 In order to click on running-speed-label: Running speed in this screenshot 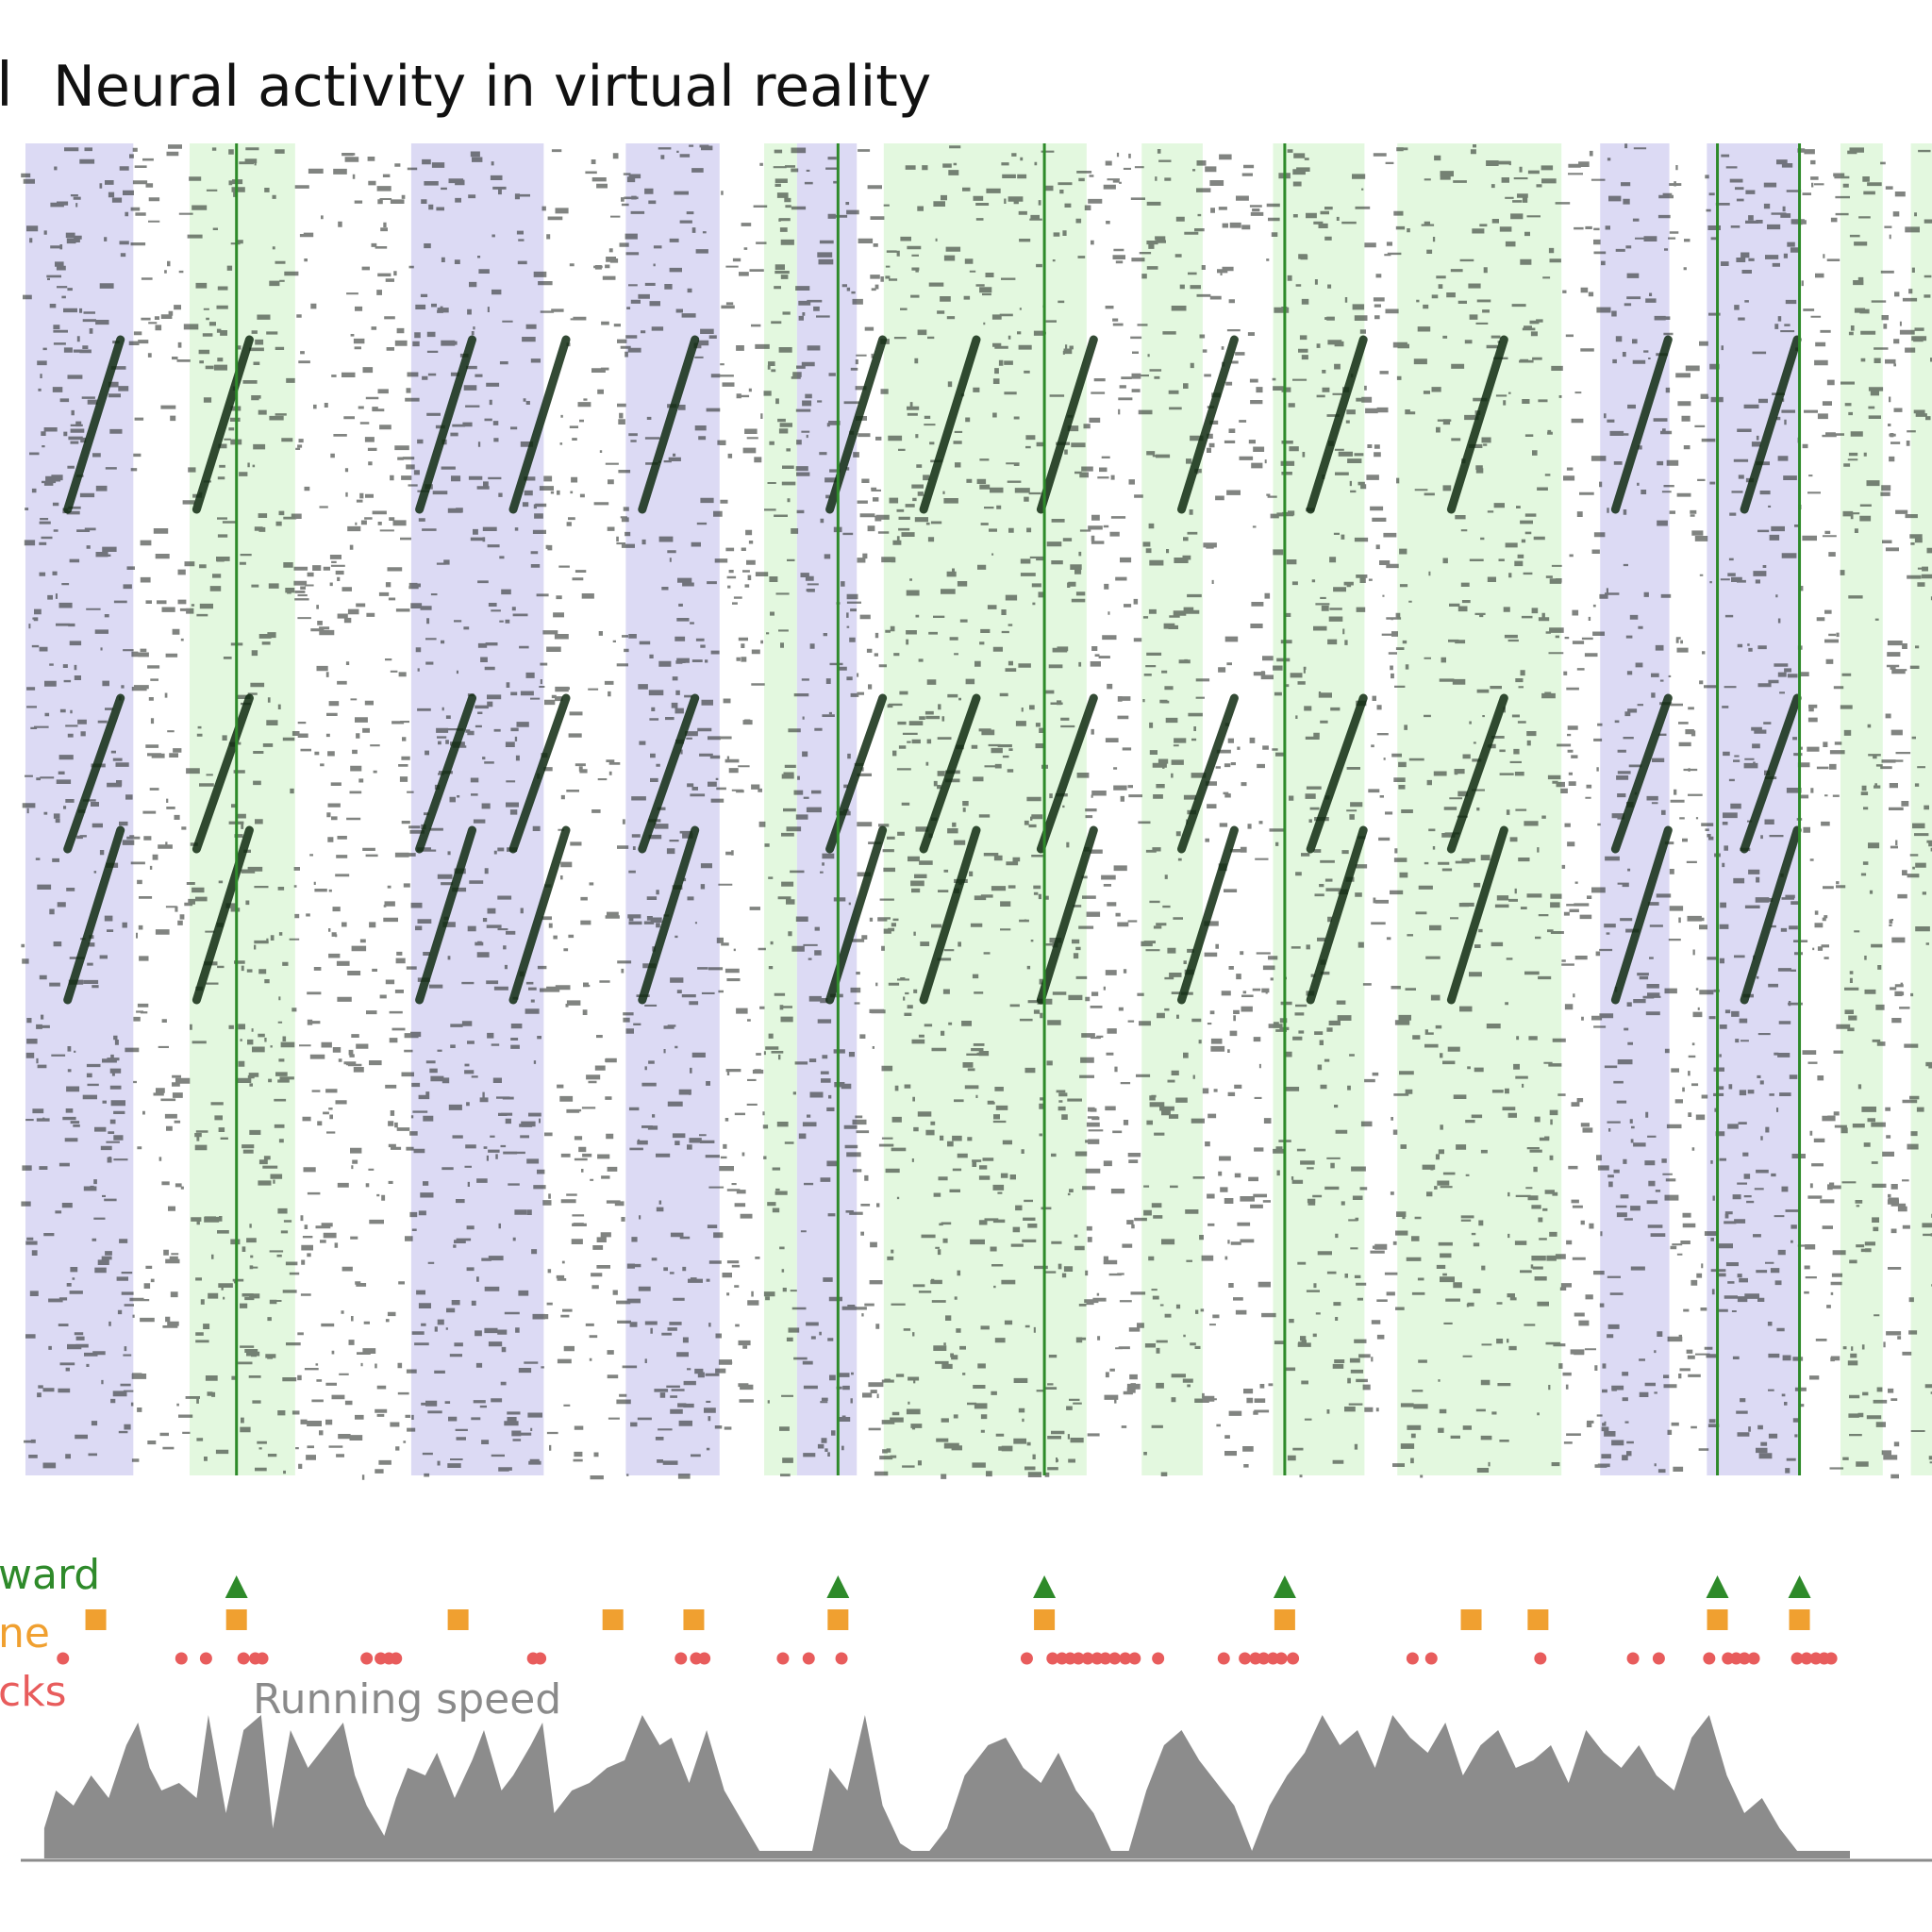, I will do `click(407, 1699)`.